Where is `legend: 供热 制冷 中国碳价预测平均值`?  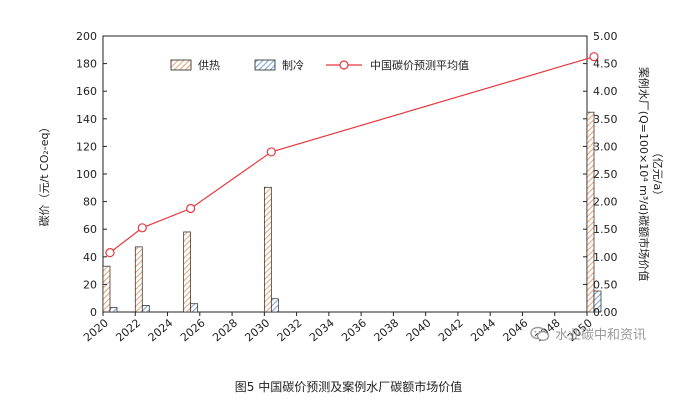
legend: 供热 制冷 中国碳价预测平均值 is located at coordinates (319, 65).